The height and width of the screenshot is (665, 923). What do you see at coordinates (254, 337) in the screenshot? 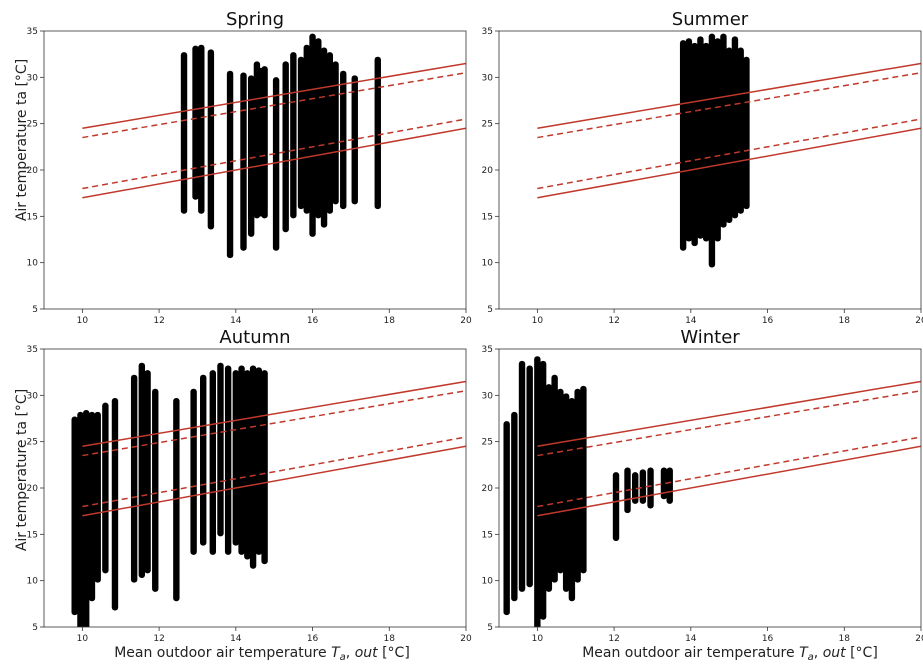
I see `subplot-title: Autumn` at bounding box center [254, 337].